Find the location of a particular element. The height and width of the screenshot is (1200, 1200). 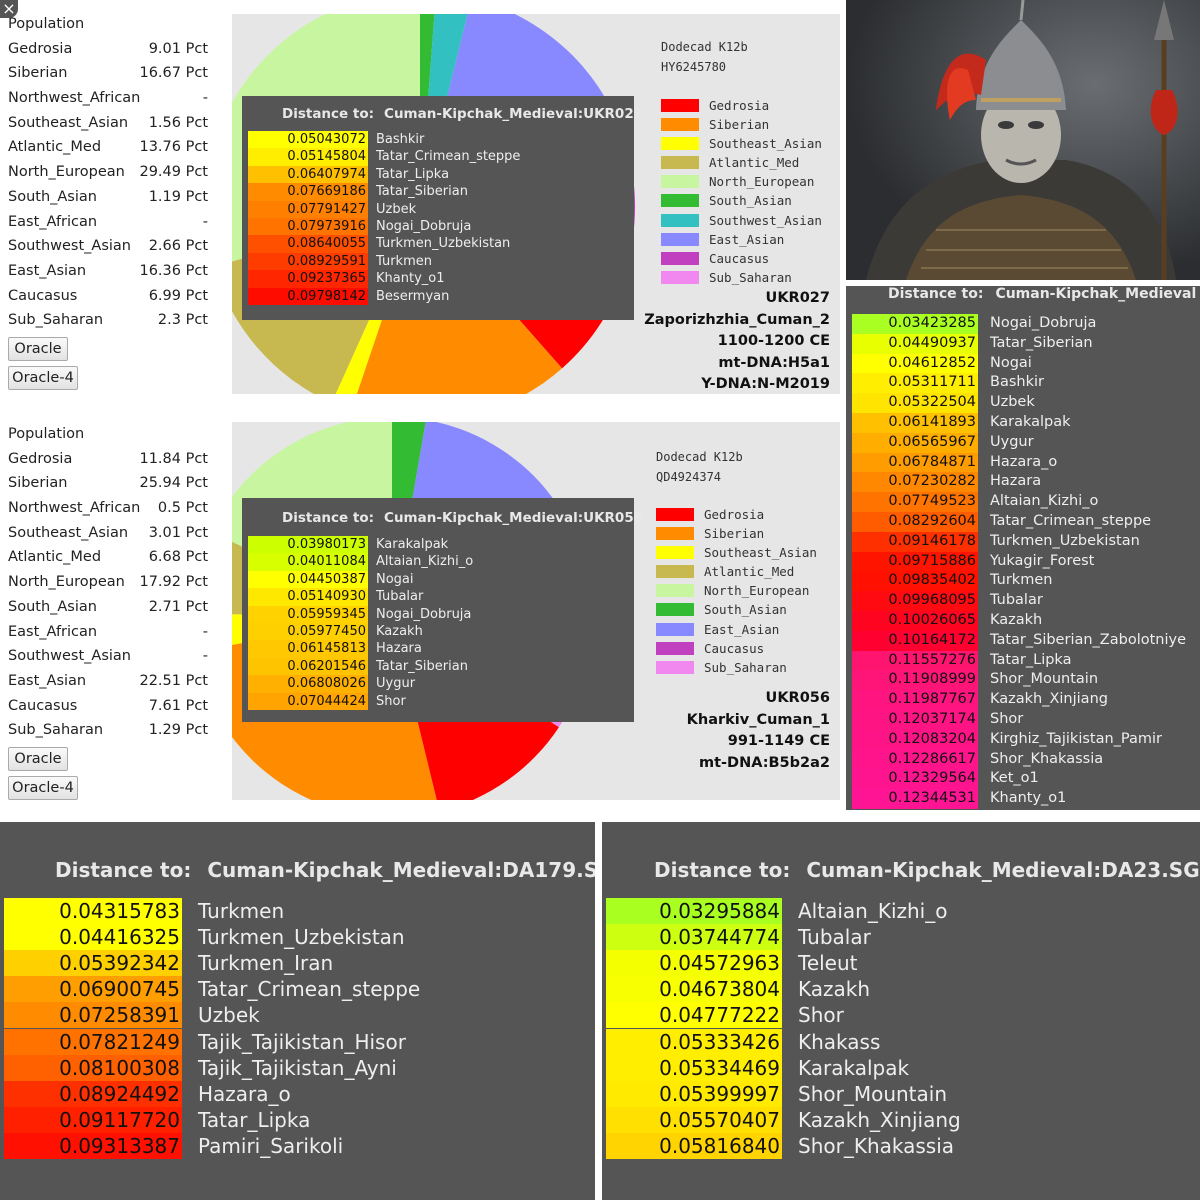

distance-value: 0.09117720 is located at coordinates (93, 1119).